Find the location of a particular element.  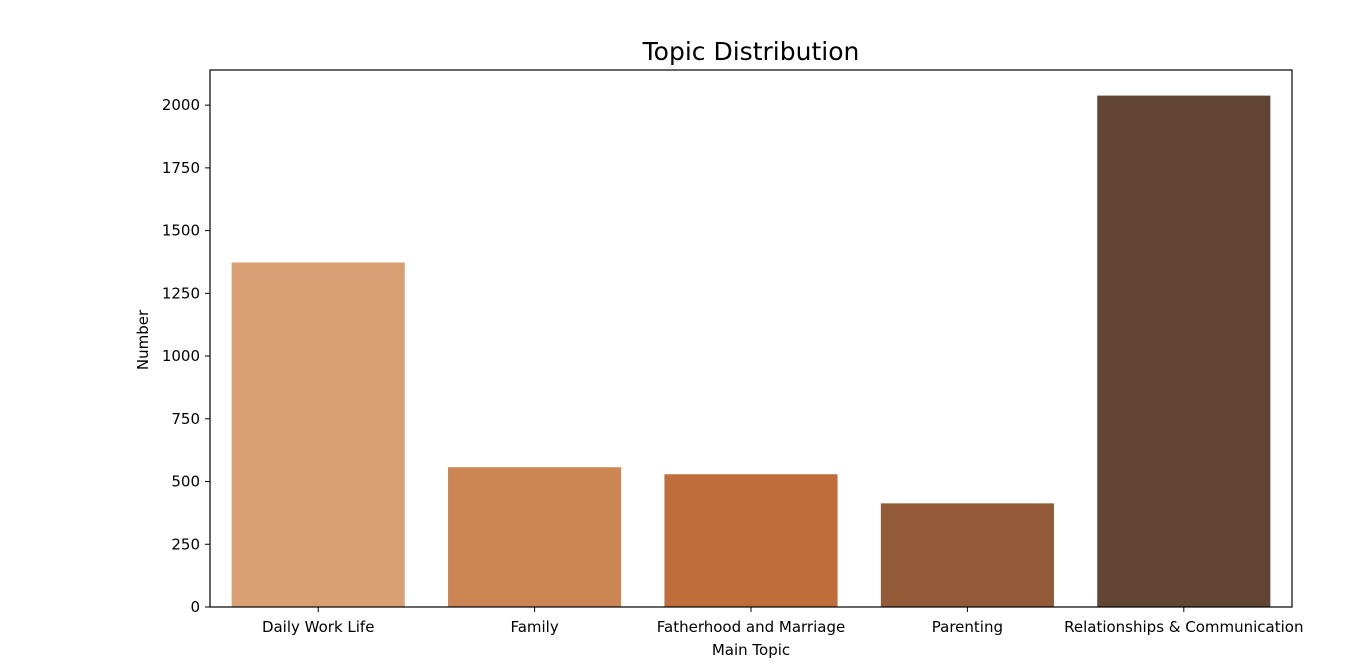

y-axis-label: Number is located at coordinates (143, 339).